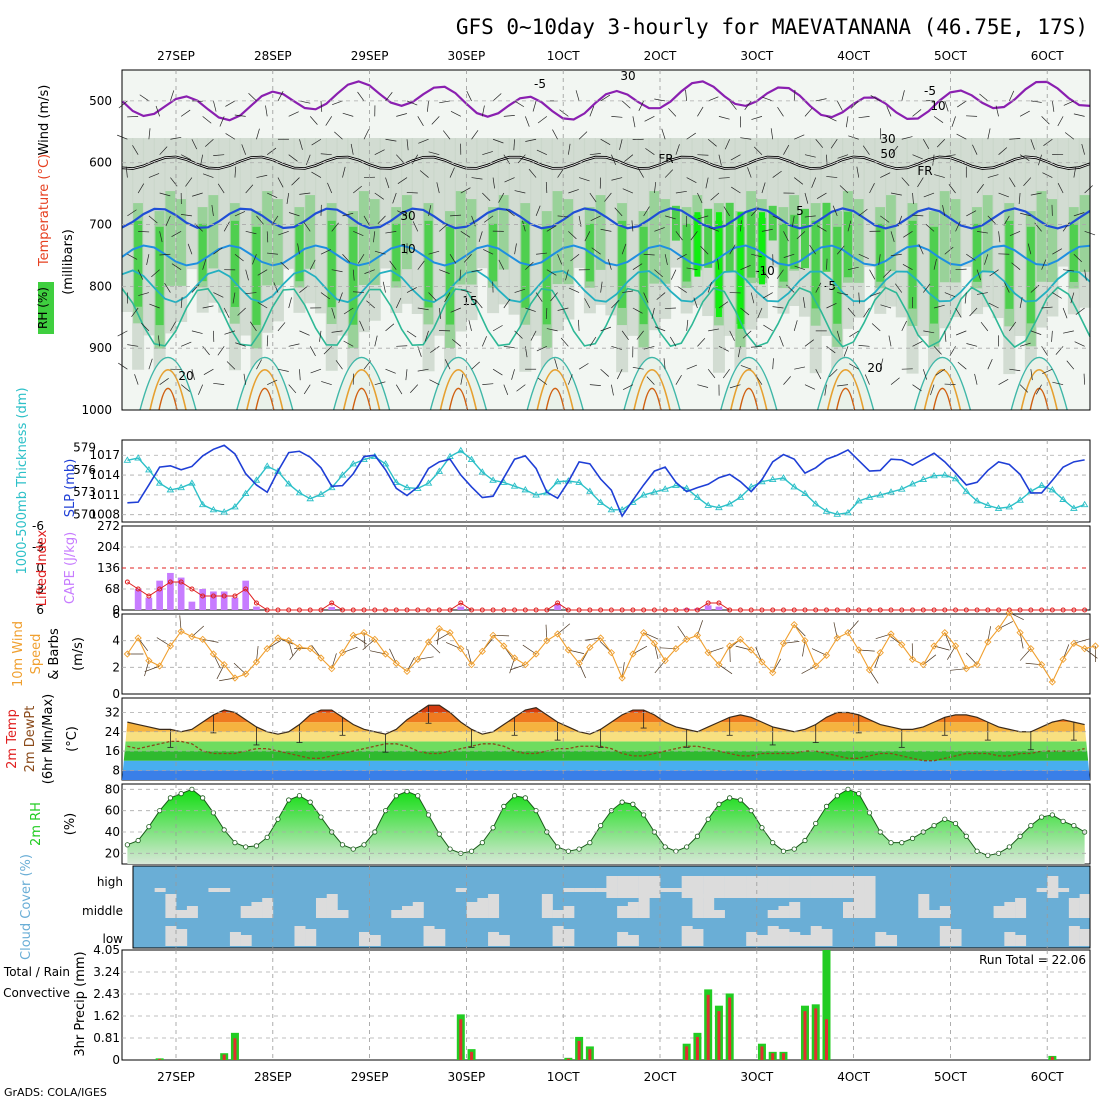 The image size is (1100, 1100). I want to click on wind-barb-10m, so click(682, 632).